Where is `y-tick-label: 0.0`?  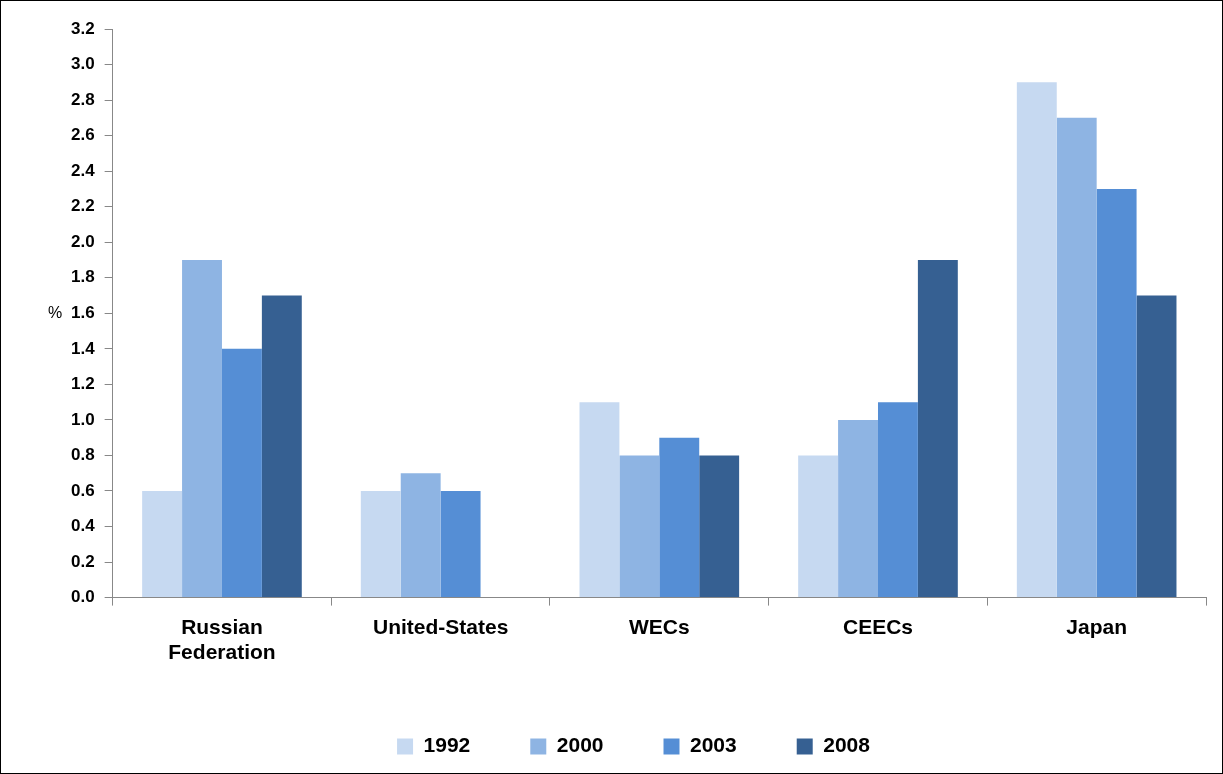
y-tick-label: 0.0 is located at coordinates (82, 597).